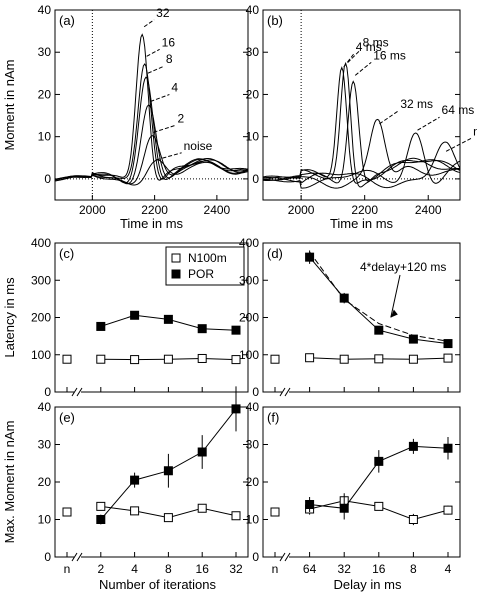 This screenshot has width=477, height=600. I want to click on panel-e-axis-break, so click(77, 557).